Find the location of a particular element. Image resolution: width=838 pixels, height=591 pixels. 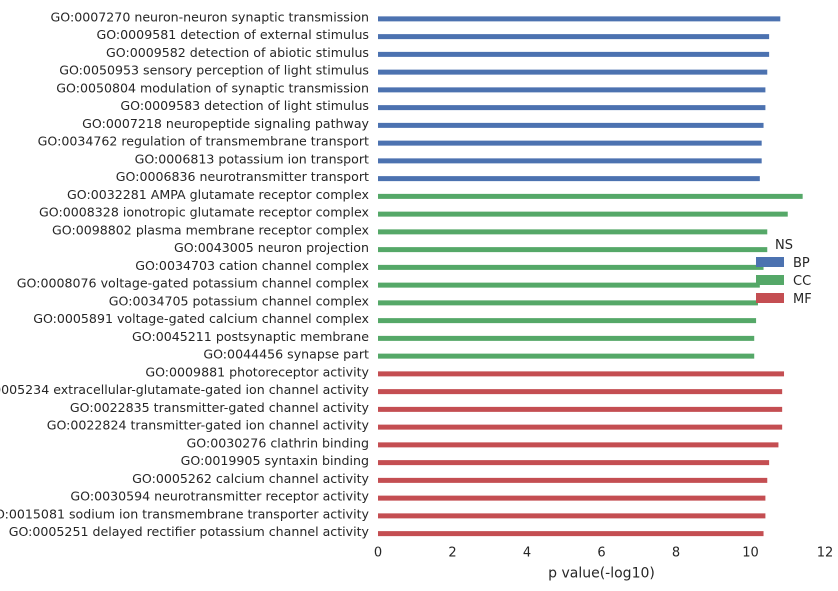

x-tick-label: 6 is located at coordinates (601, 553).